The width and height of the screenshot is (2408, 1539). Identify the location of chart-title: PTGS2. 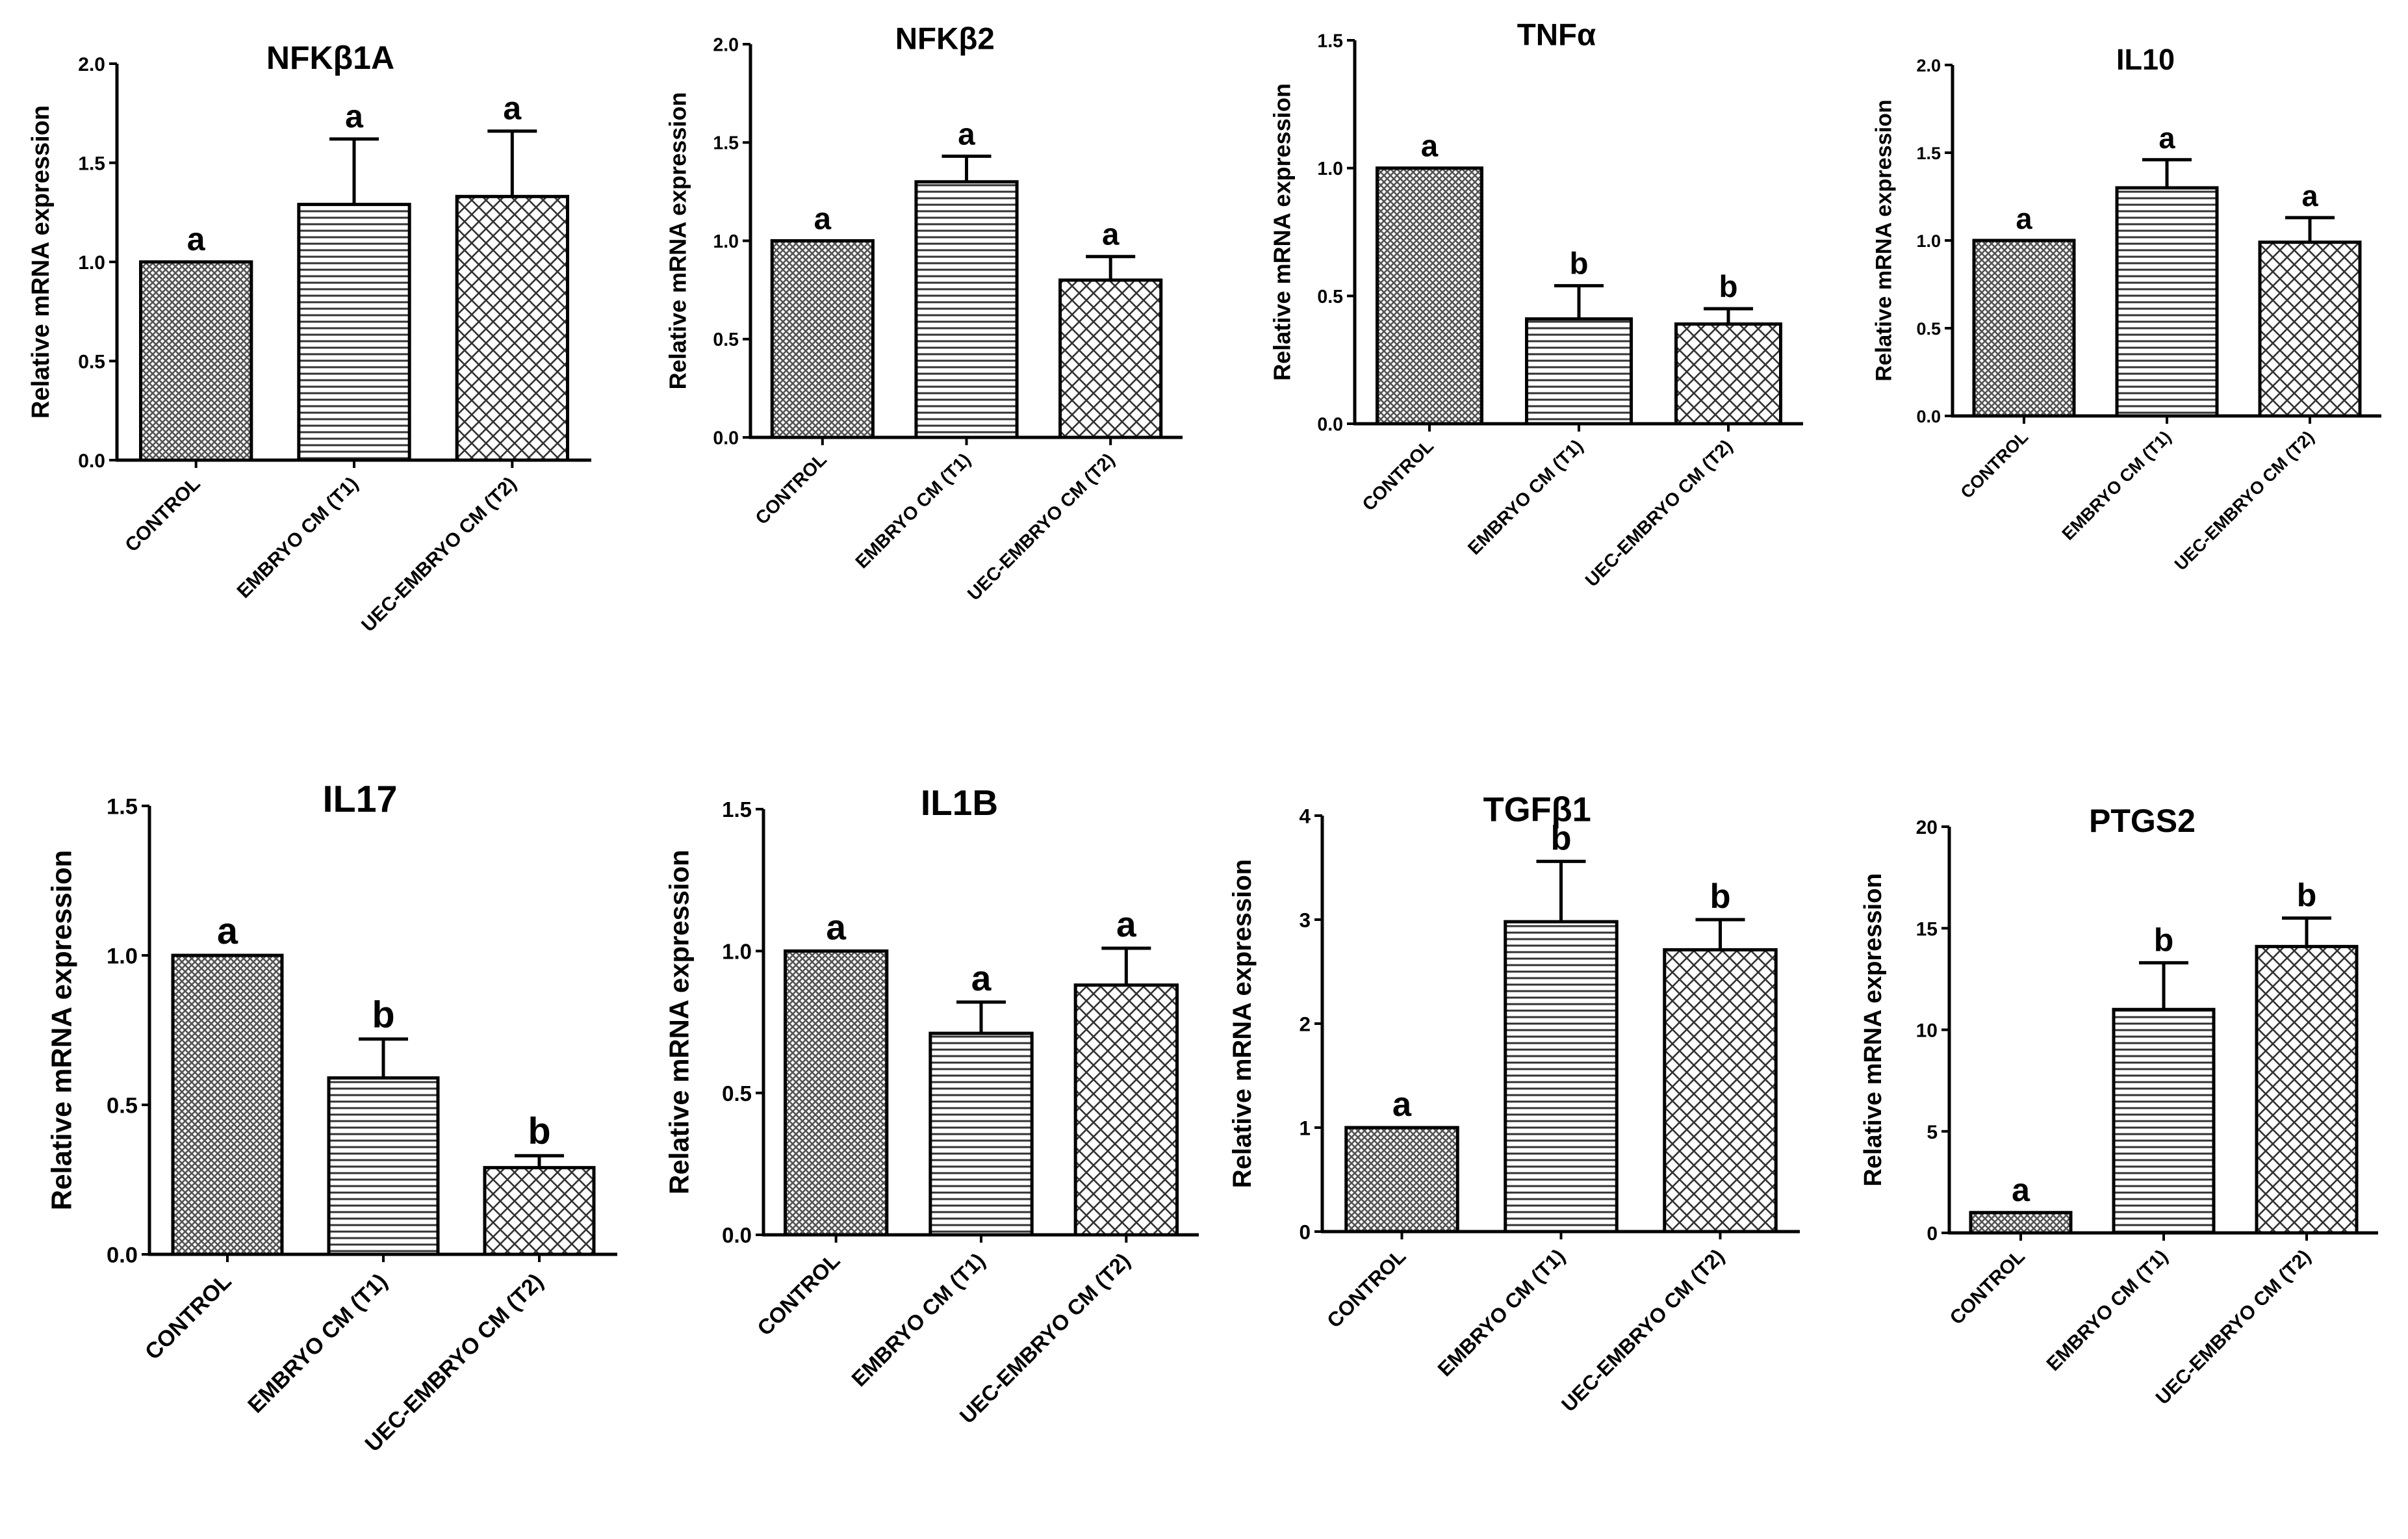
(2142, 821).